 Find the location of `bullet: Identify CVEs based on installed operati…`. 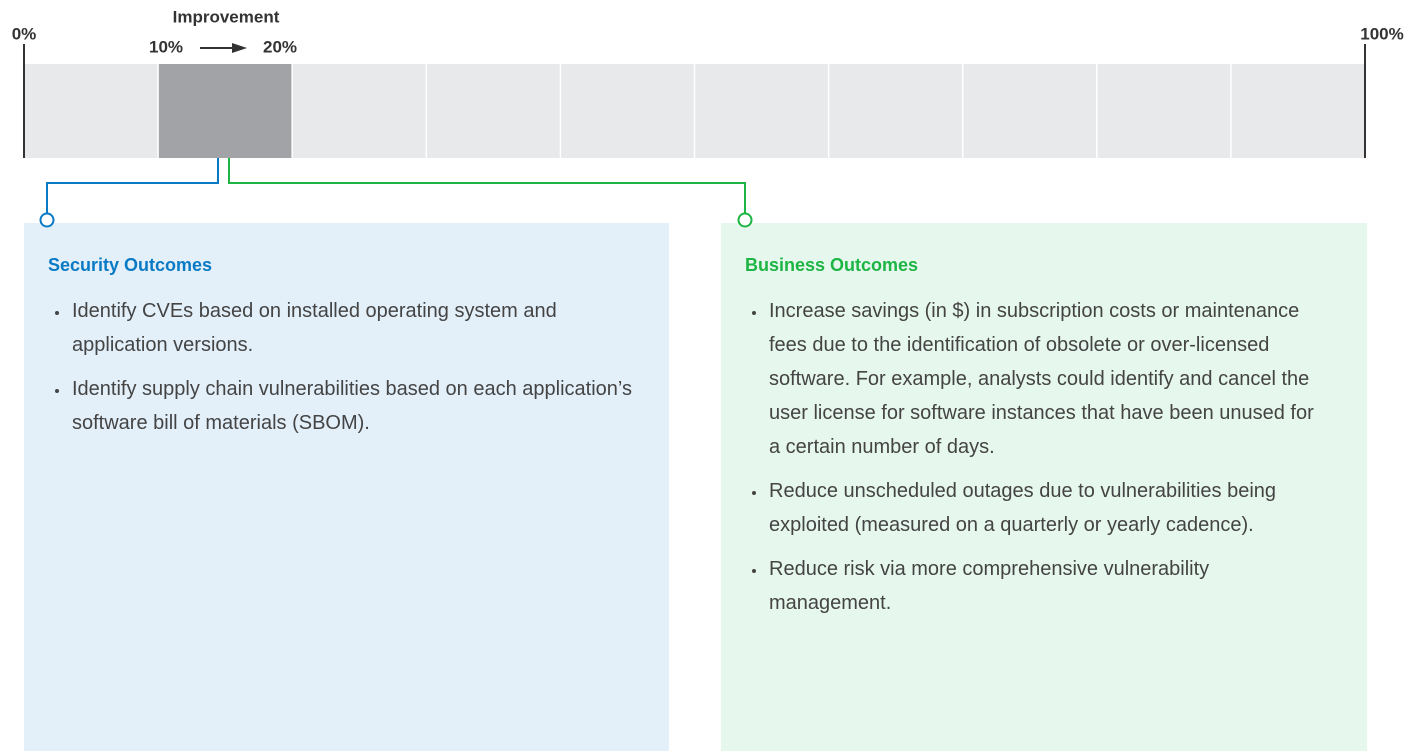

bullet: Identify CVEs based on installed operati… is located at coordinates (357, 328).